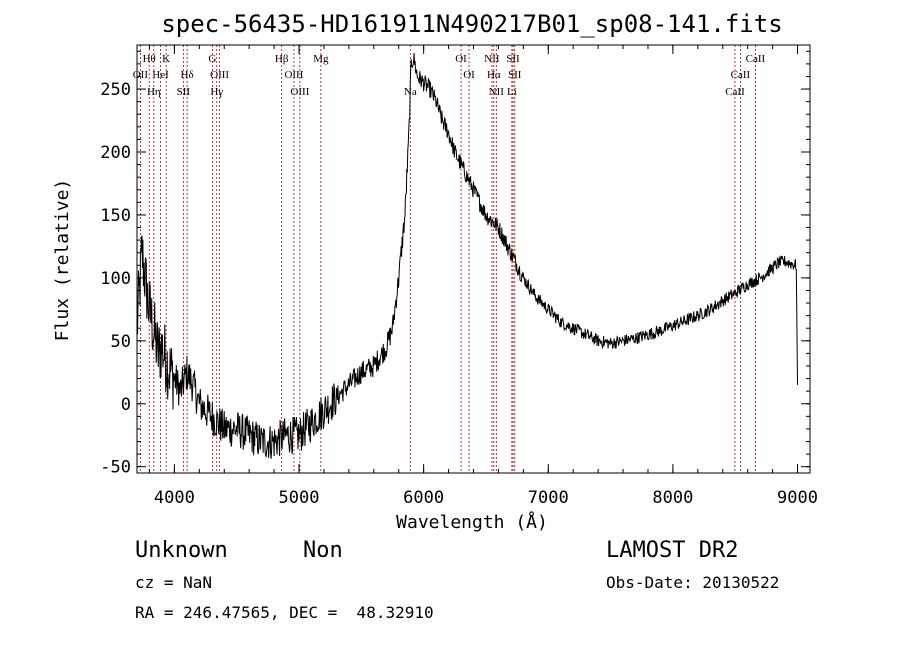  I want to click on marker-label: Hδ, so click(187, 75).